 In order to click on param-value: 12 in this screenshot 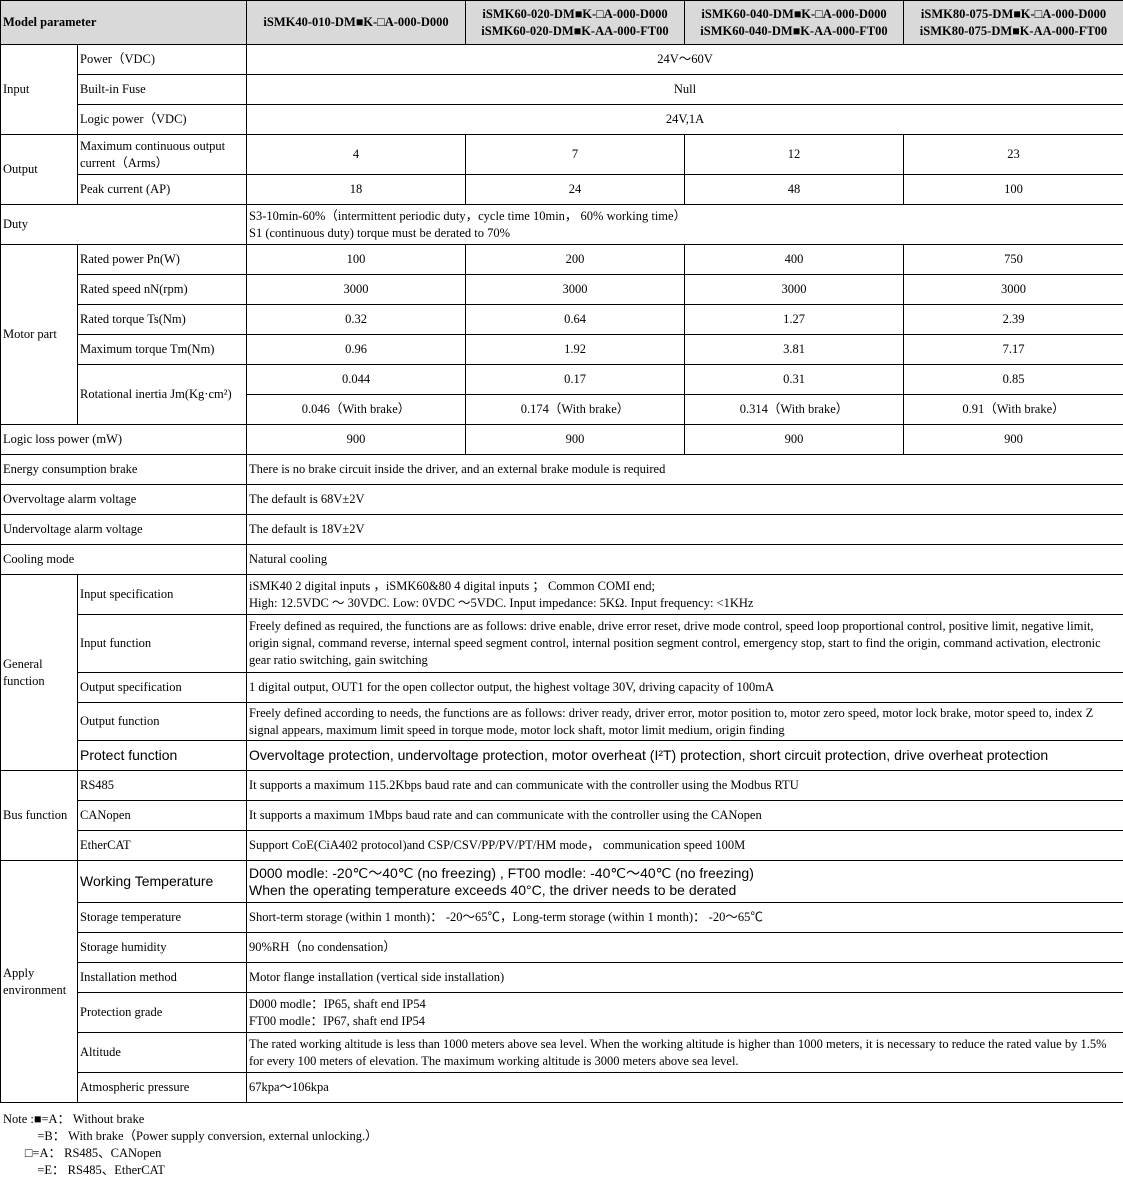, I will do `click(794, 154)`.